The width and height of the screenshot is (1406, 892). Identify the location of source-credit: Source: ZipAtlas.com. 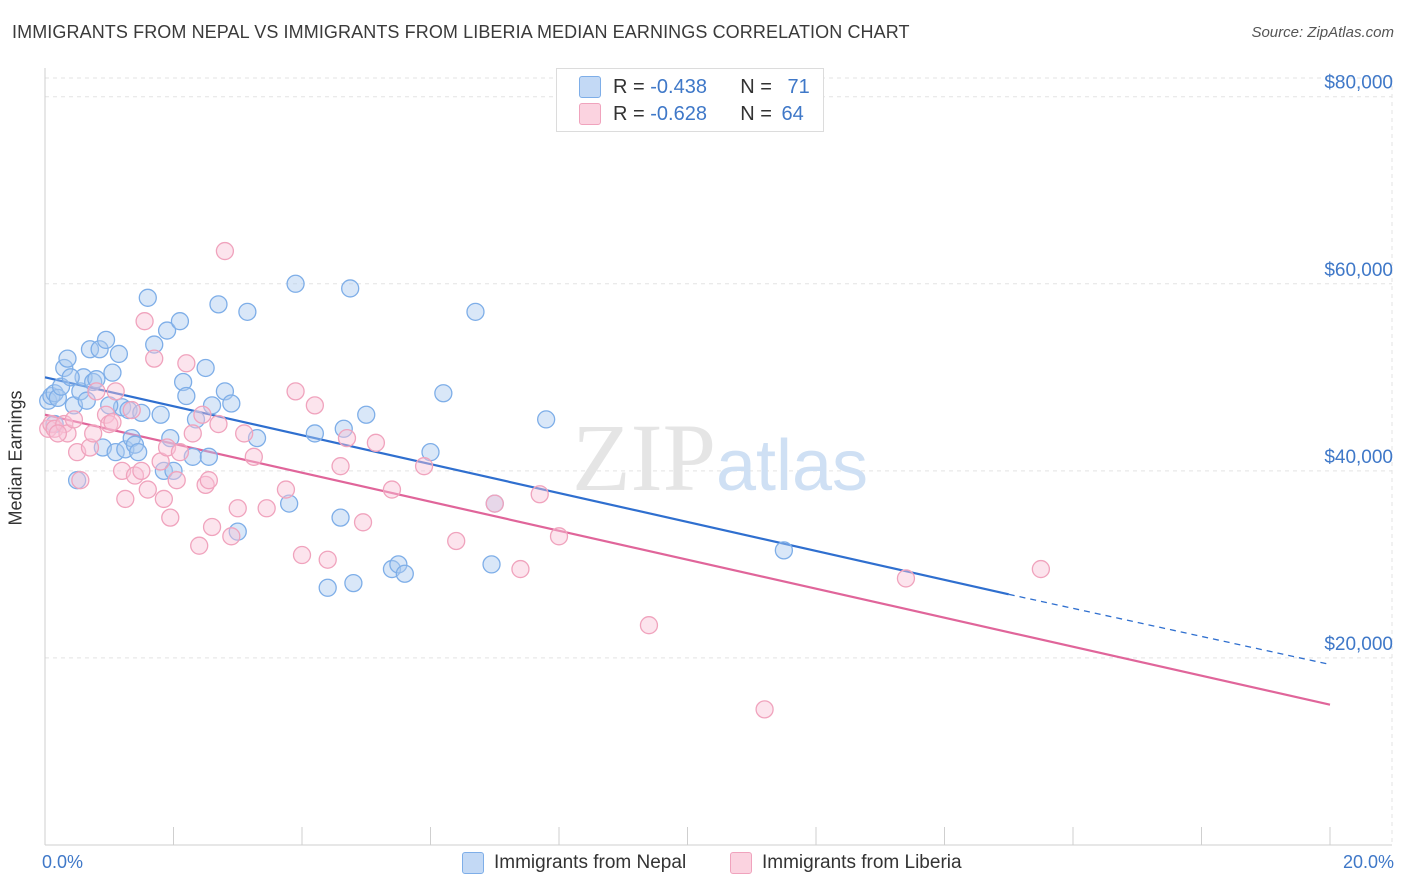
(1322, 32).